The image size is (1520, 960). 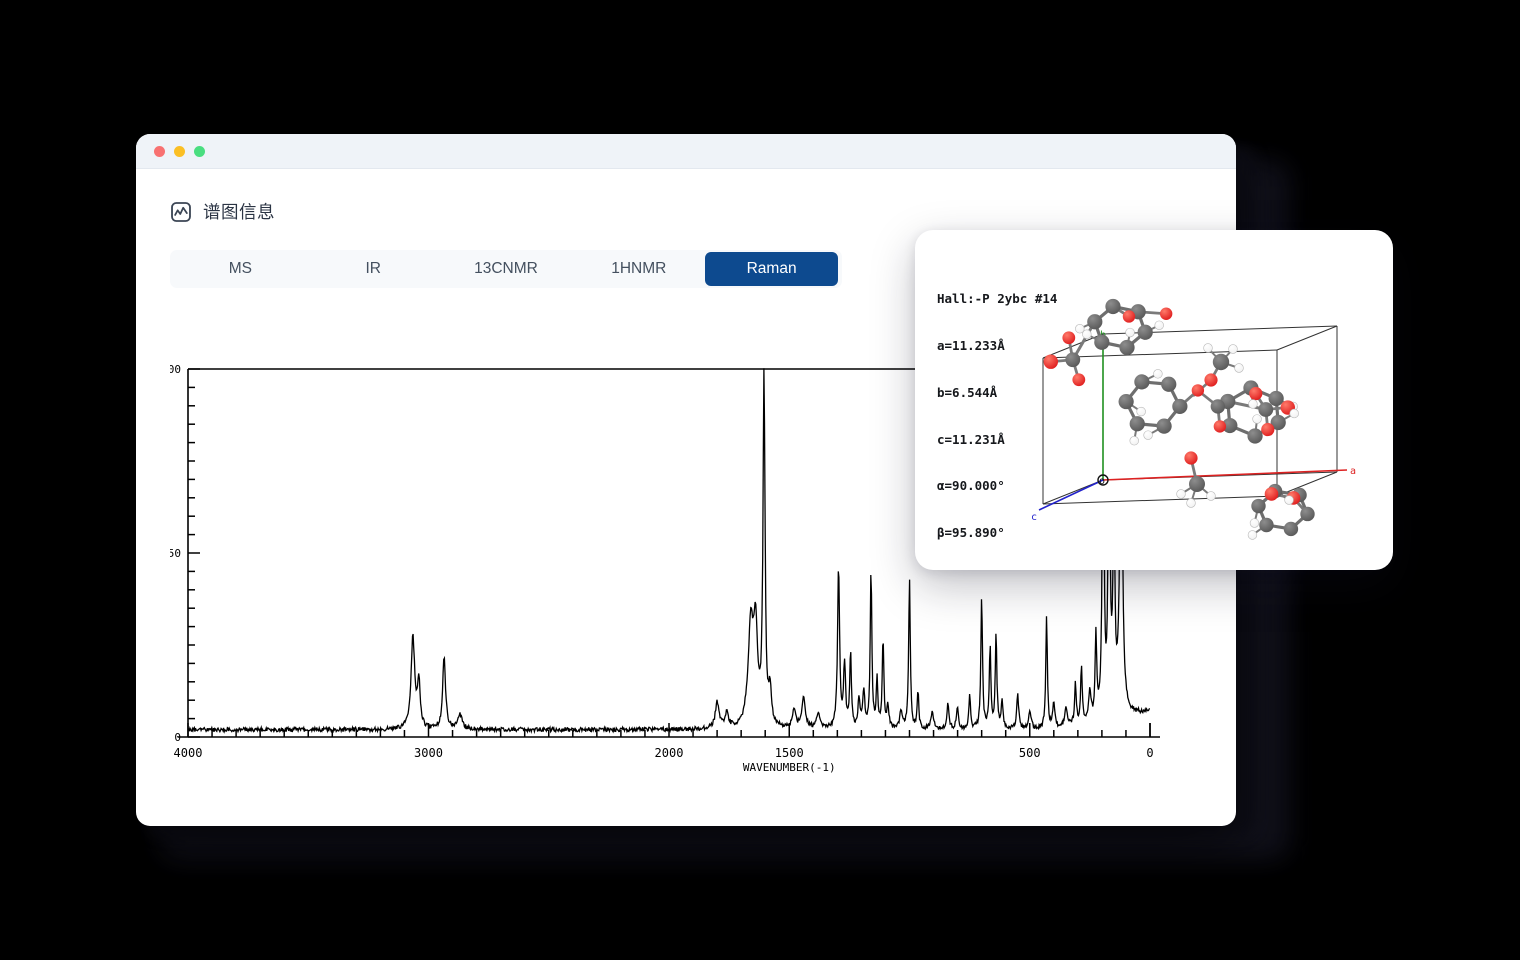 What do you see at coordinates (199, 151) in the screenshot?
I see `maximize-button` at bounding box center [199, 151].